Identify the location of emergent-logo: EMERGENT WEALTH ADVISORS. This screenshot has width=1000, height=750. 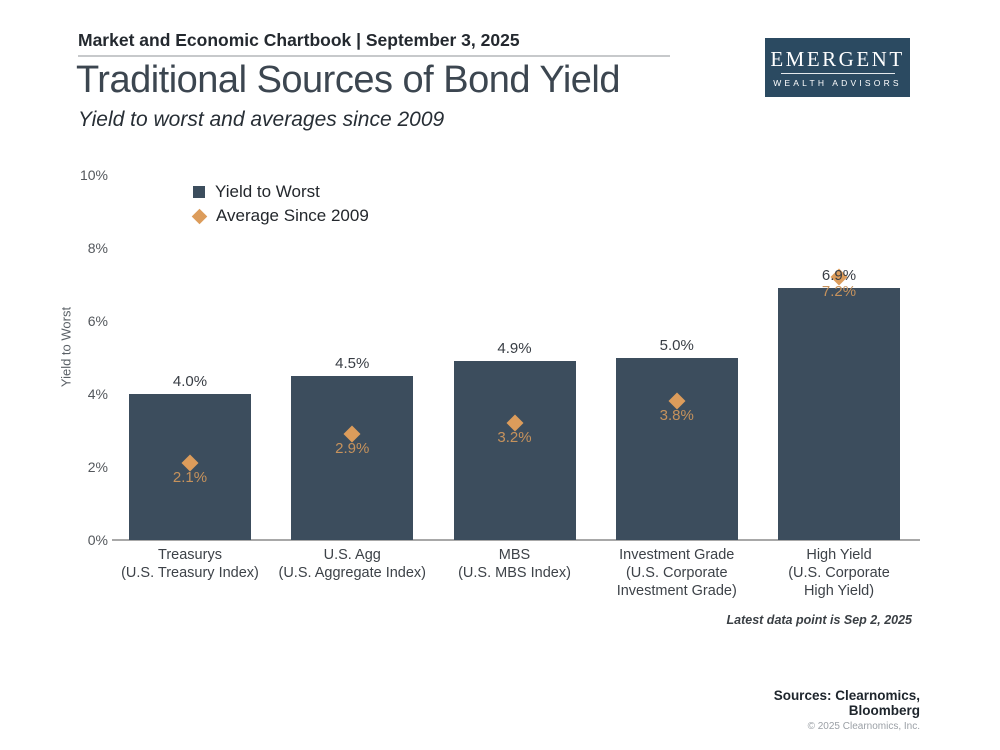
(837, 67).